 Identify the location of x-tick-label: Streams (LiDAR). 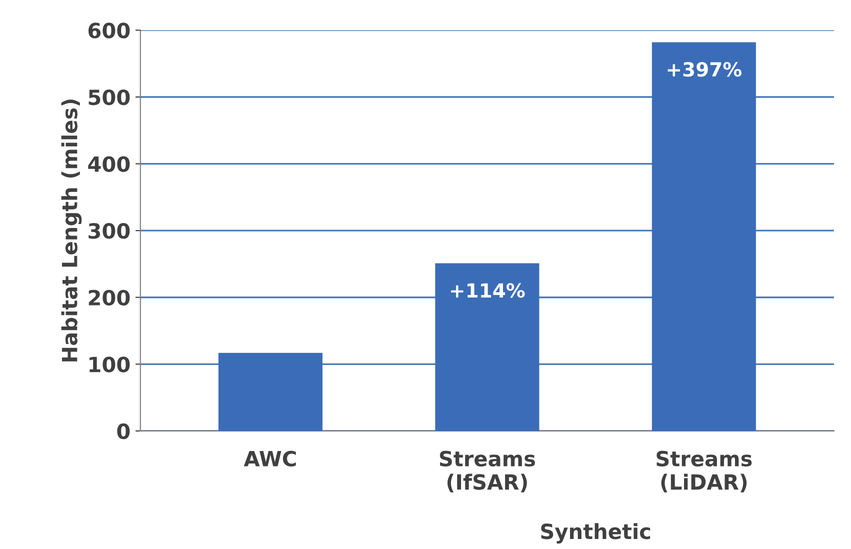
(704, 471).